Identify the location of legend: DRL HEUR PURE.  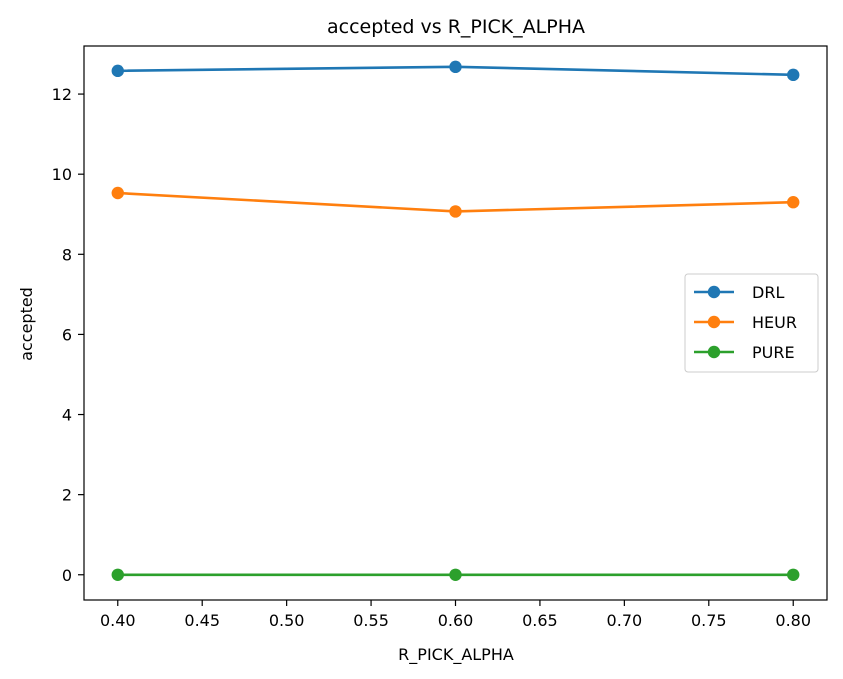
(751, 323).